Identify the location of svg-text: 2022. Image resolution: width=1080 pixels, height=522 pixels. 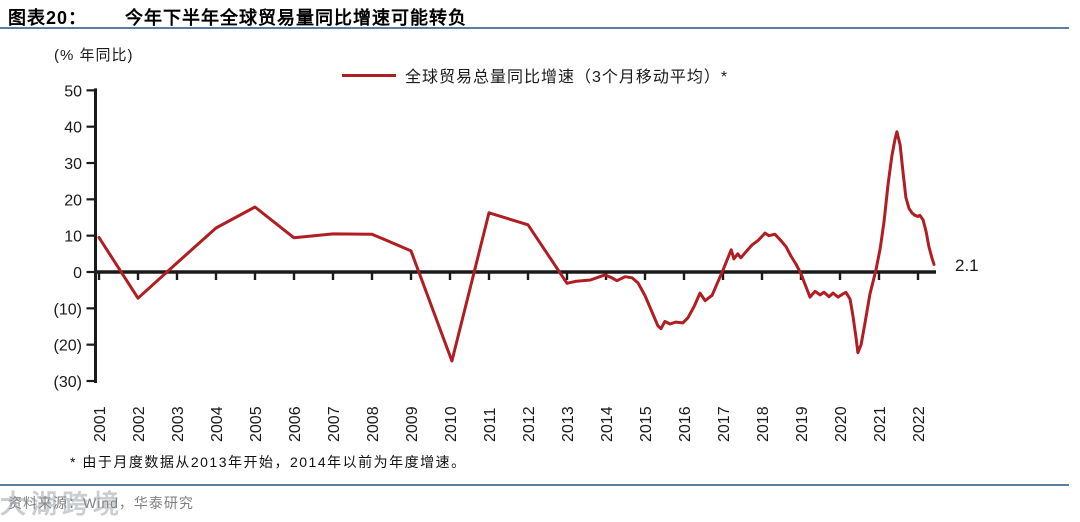
(919, 424).